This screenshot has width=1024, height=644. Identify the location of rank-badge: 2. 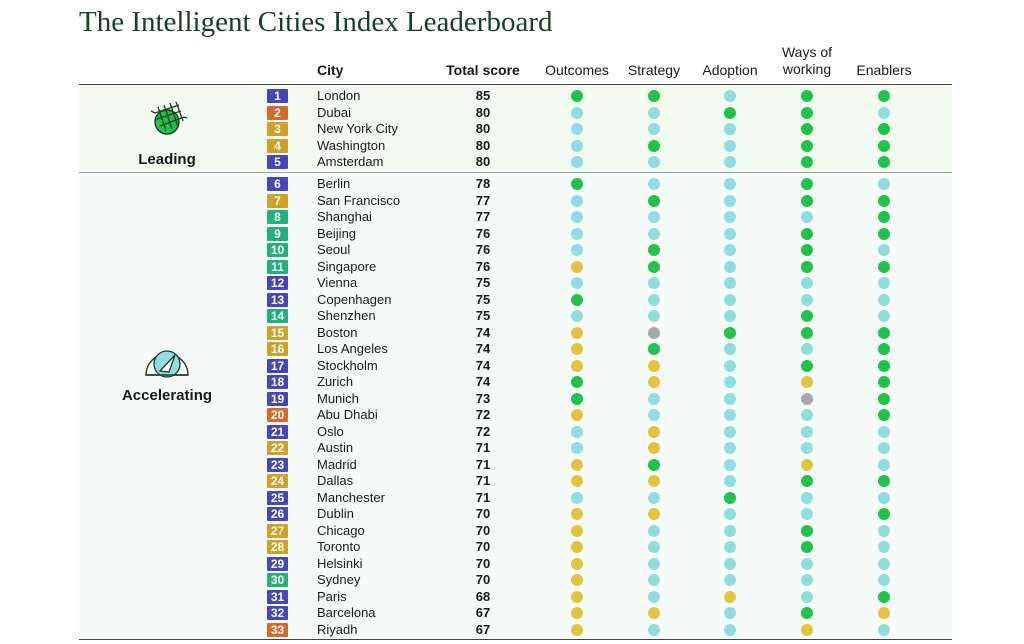
(277, 112).